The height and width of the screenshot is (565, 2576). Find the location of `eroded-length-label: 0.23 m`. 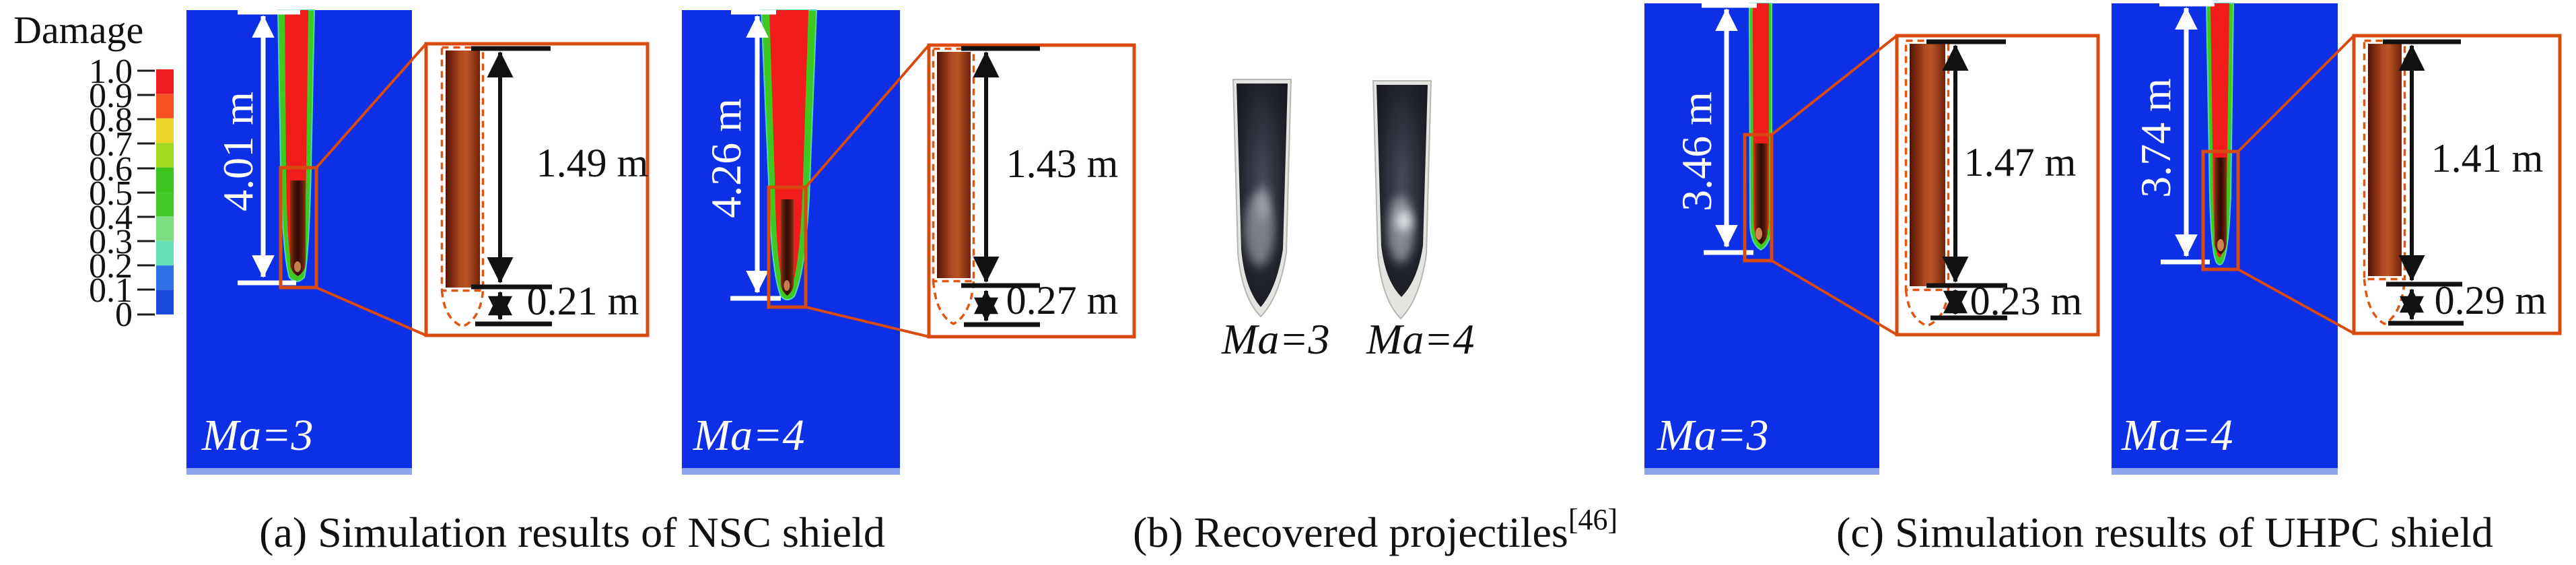

eroded-length-label: 0.23 m is located at coordinates (2026, 301).